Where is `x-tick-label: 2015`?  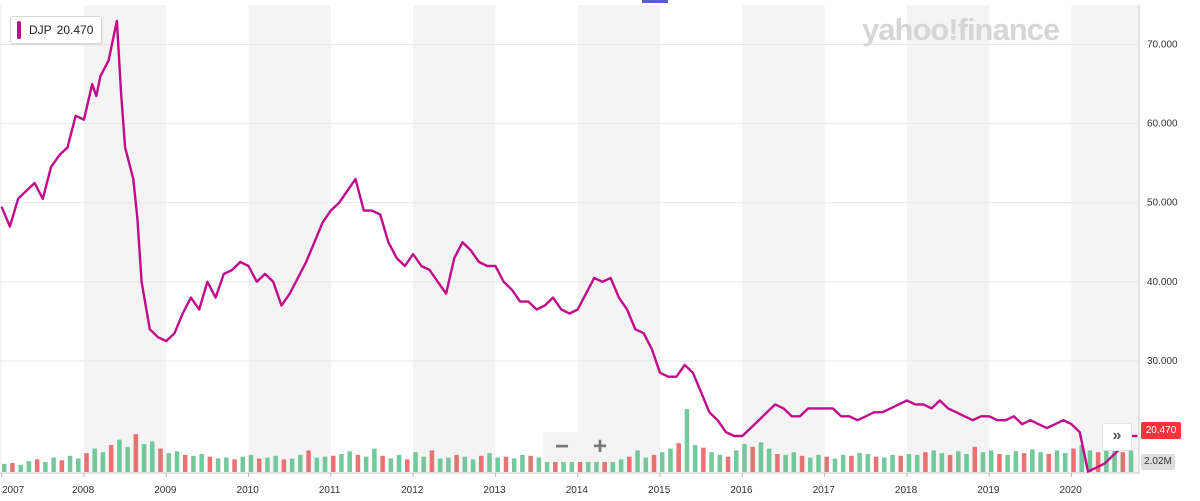 x-tick-label: 2015 is located at coordinates (659, 490).